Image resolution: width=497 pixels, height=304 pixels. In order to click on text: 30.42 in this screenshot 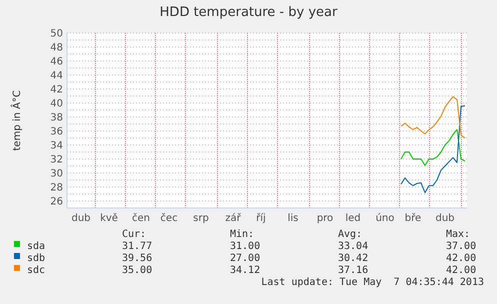, I will do `click(353, 258)`.